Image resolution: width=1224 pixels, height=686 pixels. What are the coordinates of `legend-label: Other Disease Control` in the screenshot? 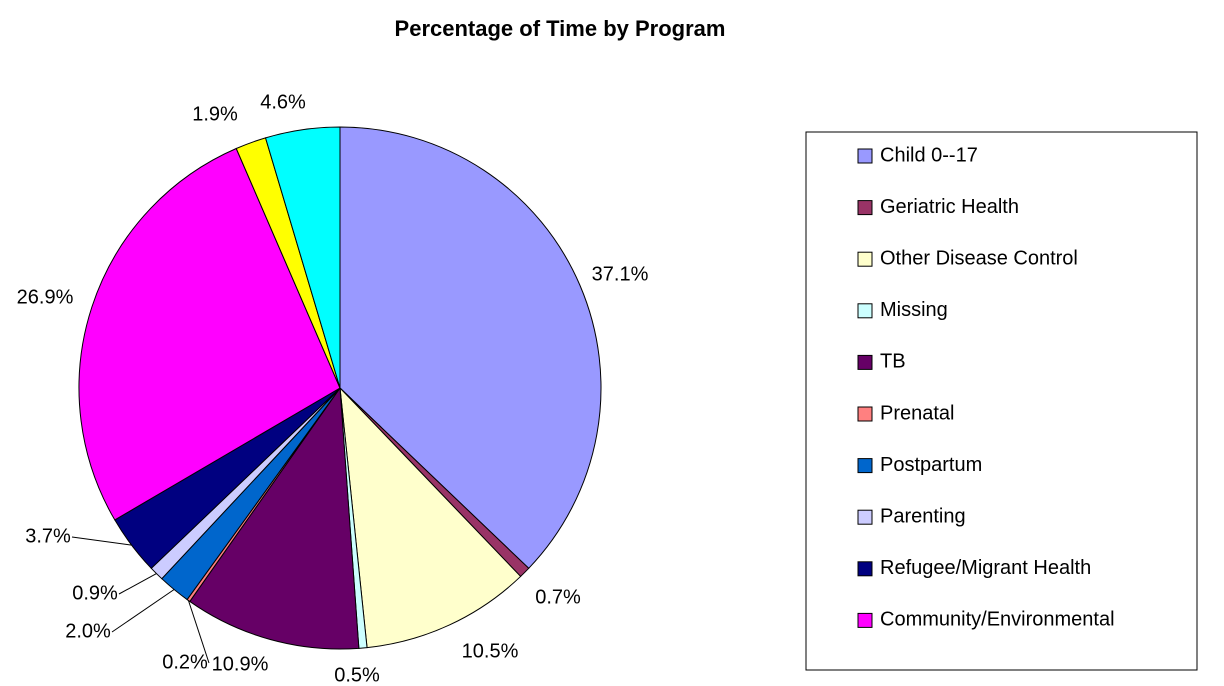 It's located at (979, 258).